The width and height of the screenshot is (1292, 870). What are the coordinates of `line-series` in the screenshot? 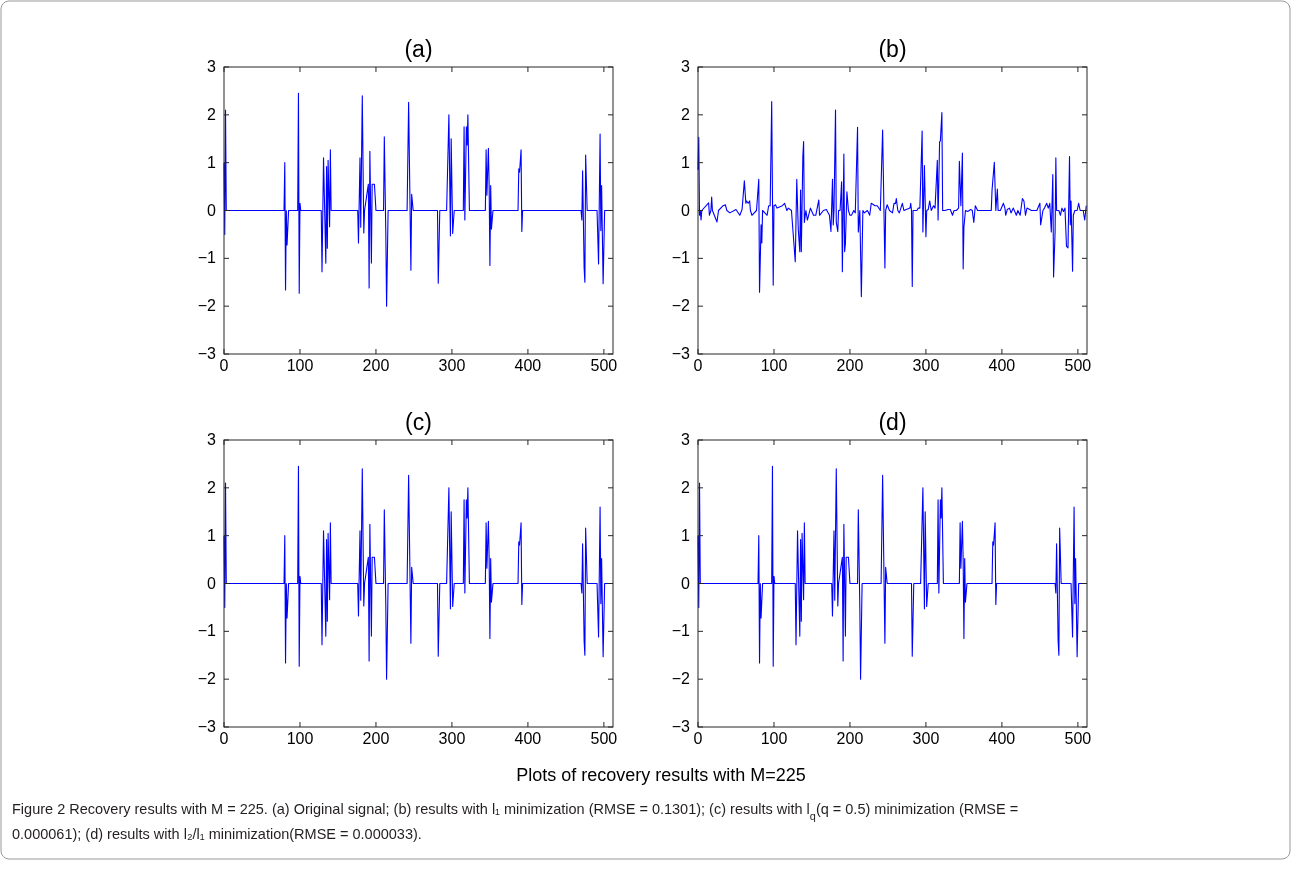 It's located at (892, 199).